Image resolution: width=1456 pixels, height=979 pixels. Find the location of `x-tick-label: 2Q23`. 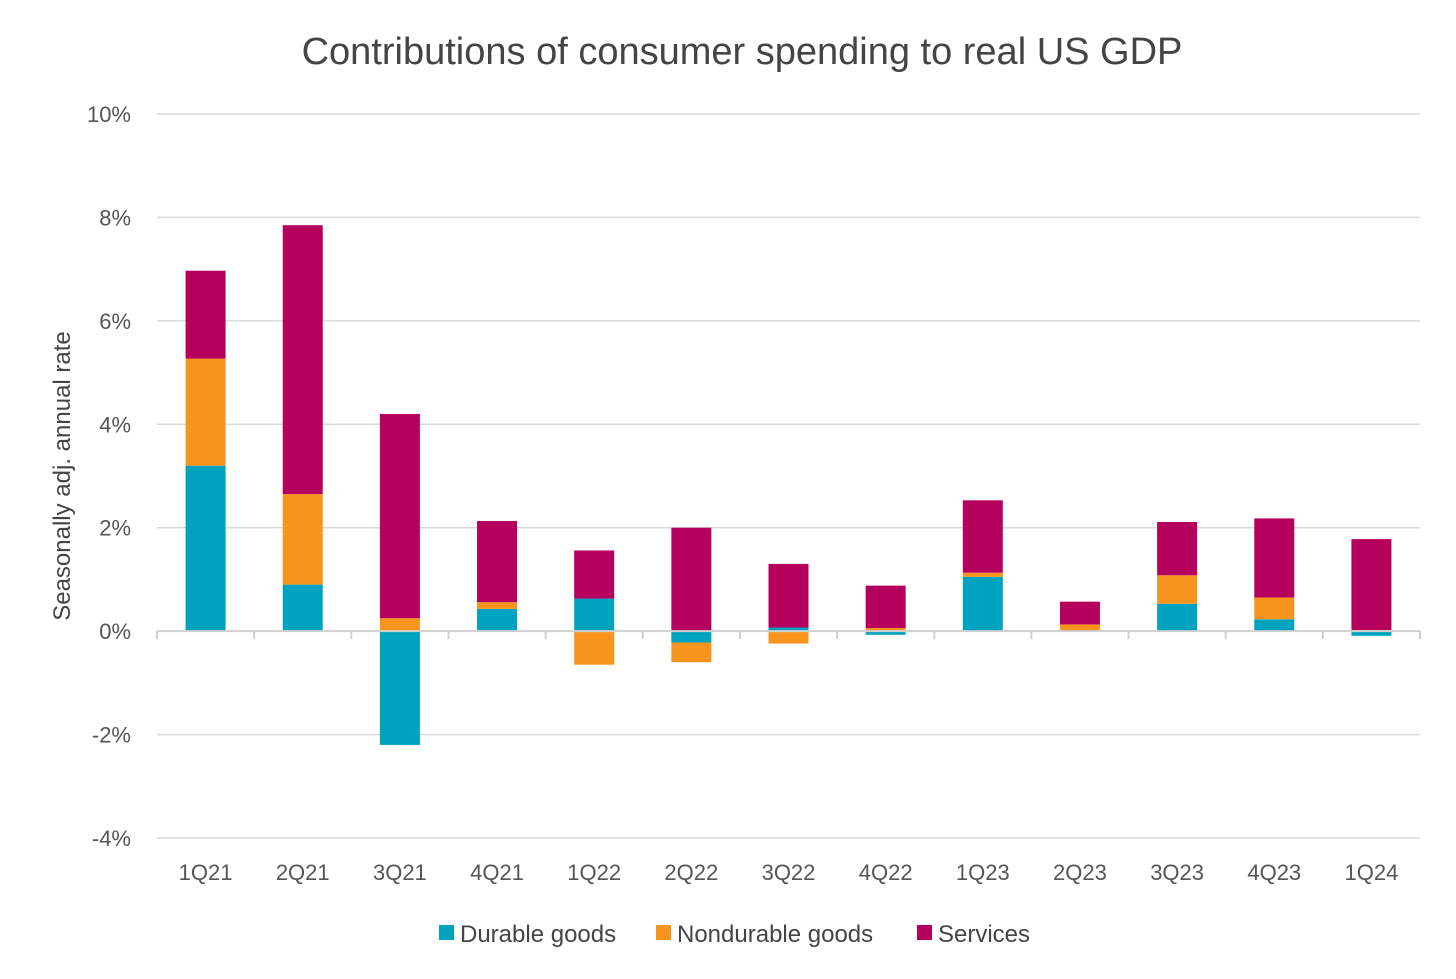

x-tick-label: 2Q23 is located at coordinates (1080, 872).